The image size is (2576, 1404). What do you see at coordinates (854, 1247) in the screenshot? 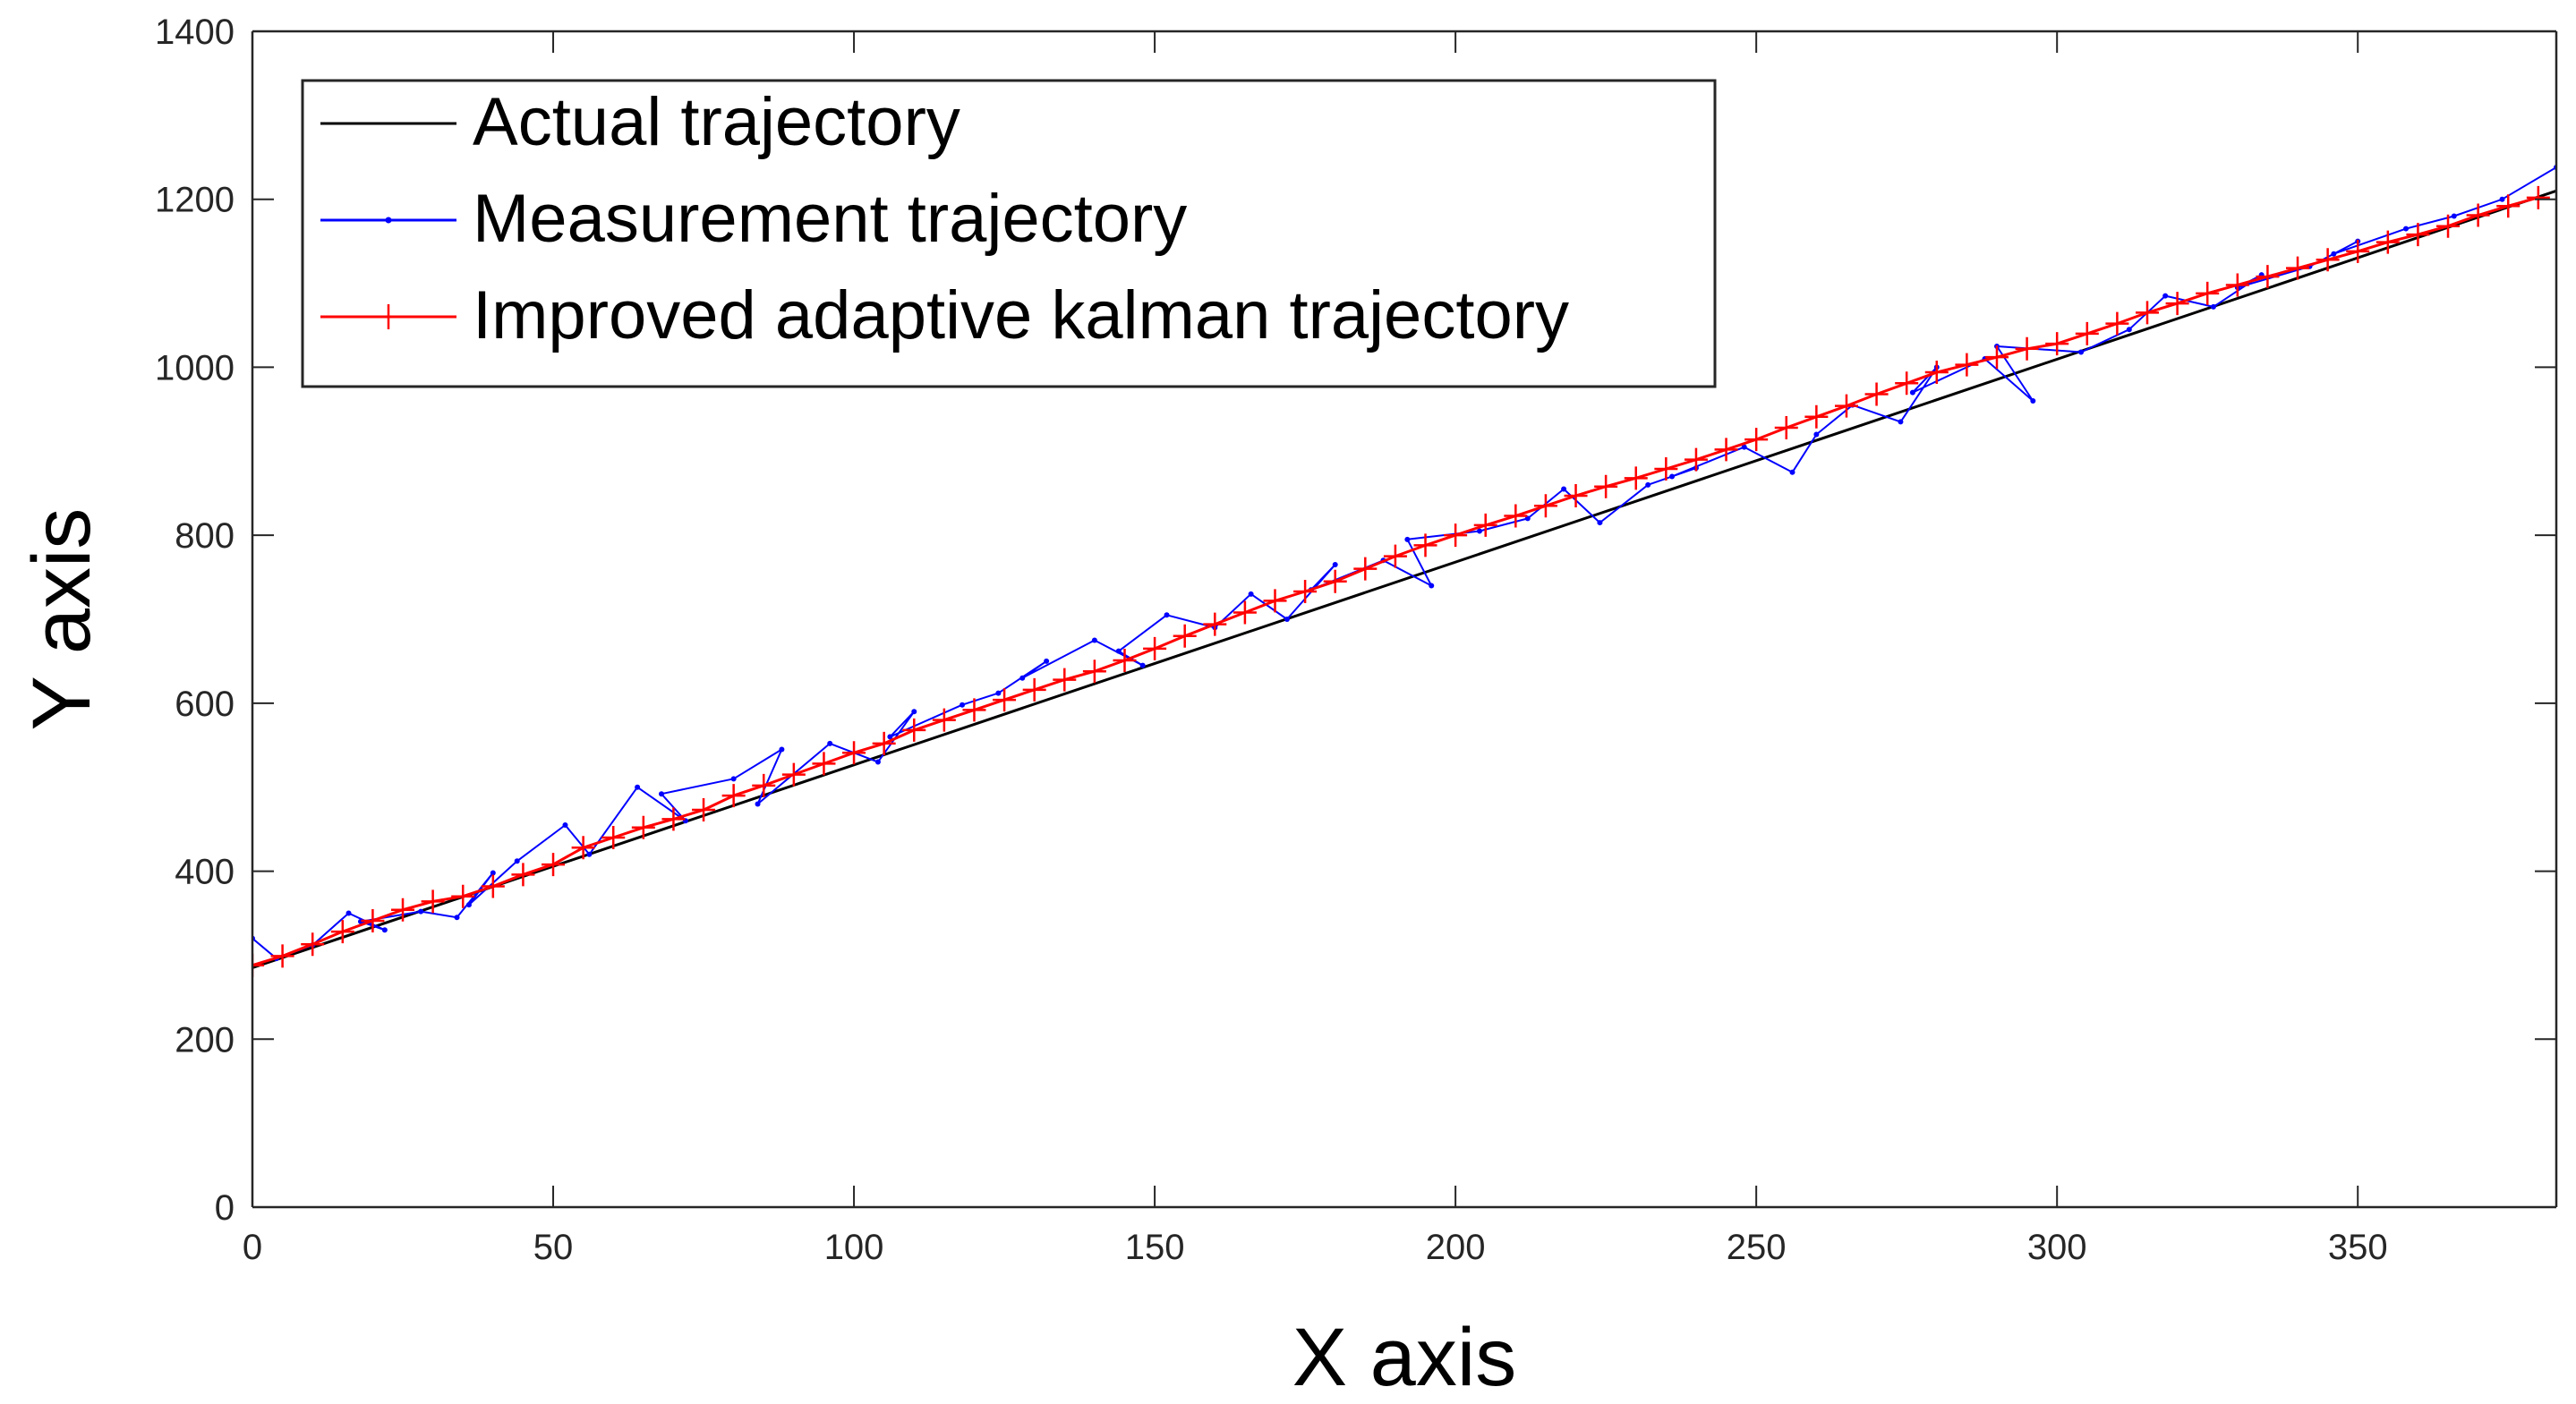
I see `x-tick-label: 100` at bounding box center [854, 1247].